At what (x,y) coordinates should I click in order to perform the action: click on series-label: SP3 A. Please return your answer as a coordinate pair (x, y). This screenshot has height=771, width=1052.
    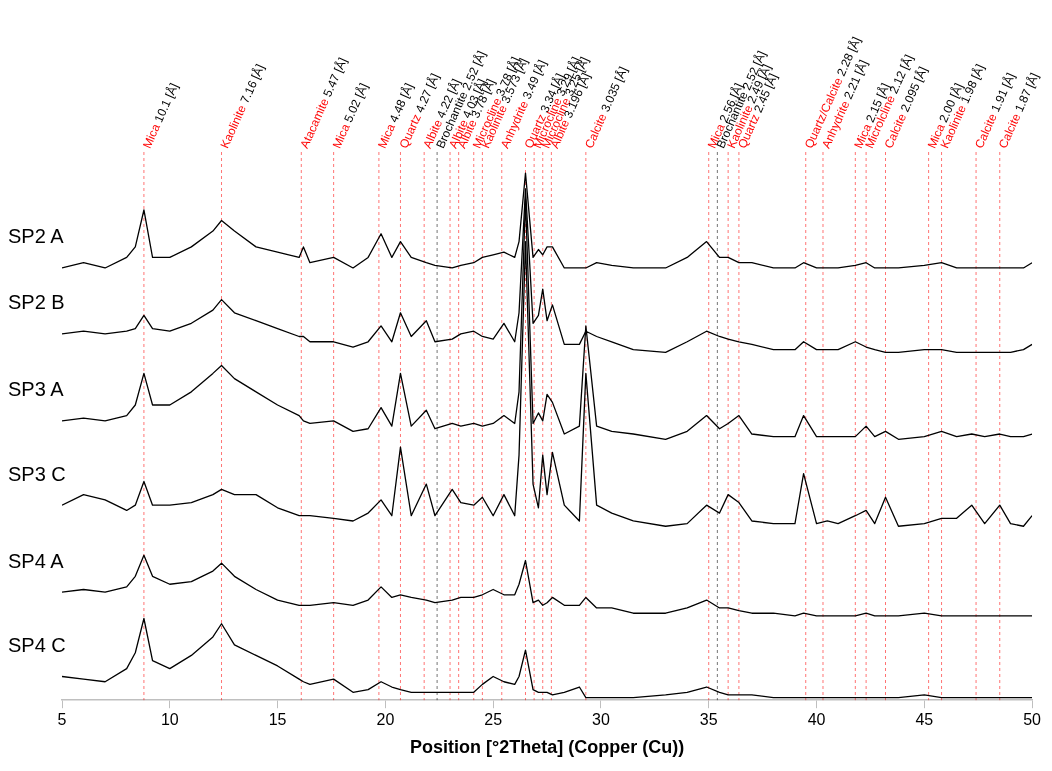
    Looking at the image, I should click on (36, 389).